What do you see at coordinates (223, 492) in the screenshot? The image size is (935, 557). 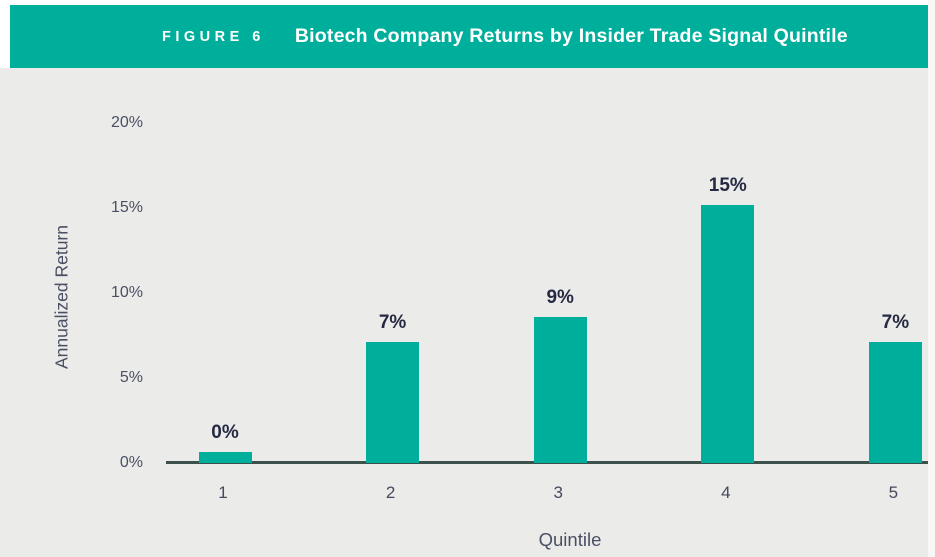 I see `x-tick-label: 1` at bounding box center [223, 492].